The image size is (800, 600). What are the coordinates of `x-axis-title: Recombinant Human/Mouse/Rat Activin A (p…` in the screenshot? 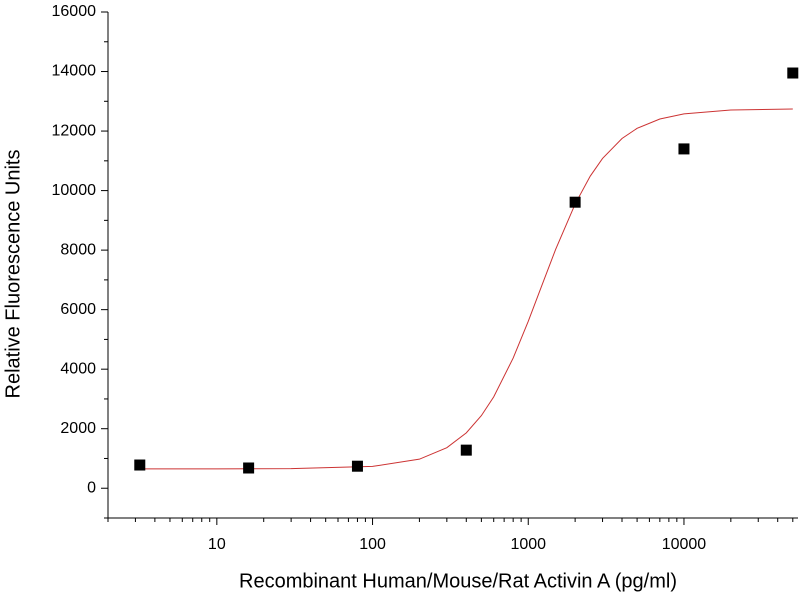 It's located at (458, 581).